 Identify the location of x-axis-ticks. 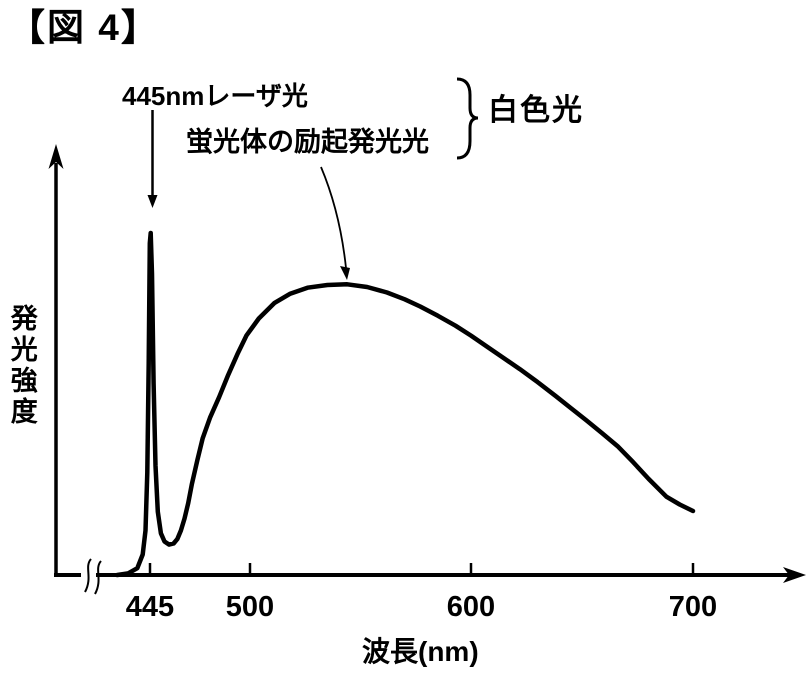
(421, 569).